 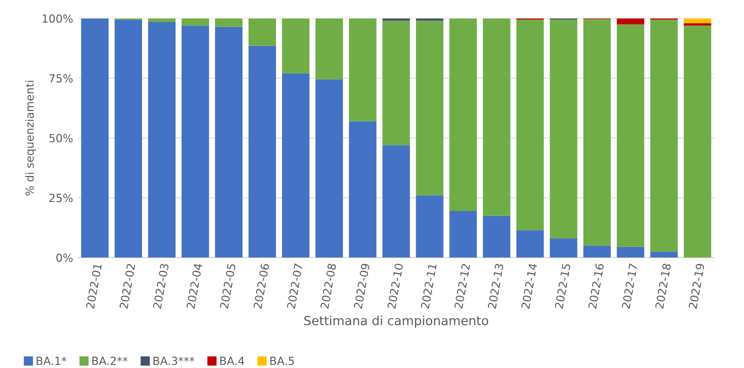 What do you see at coordinates (174, 361) in the screenshot?
I see `legend-label: BA.3***` at bounding box center [174, 361].